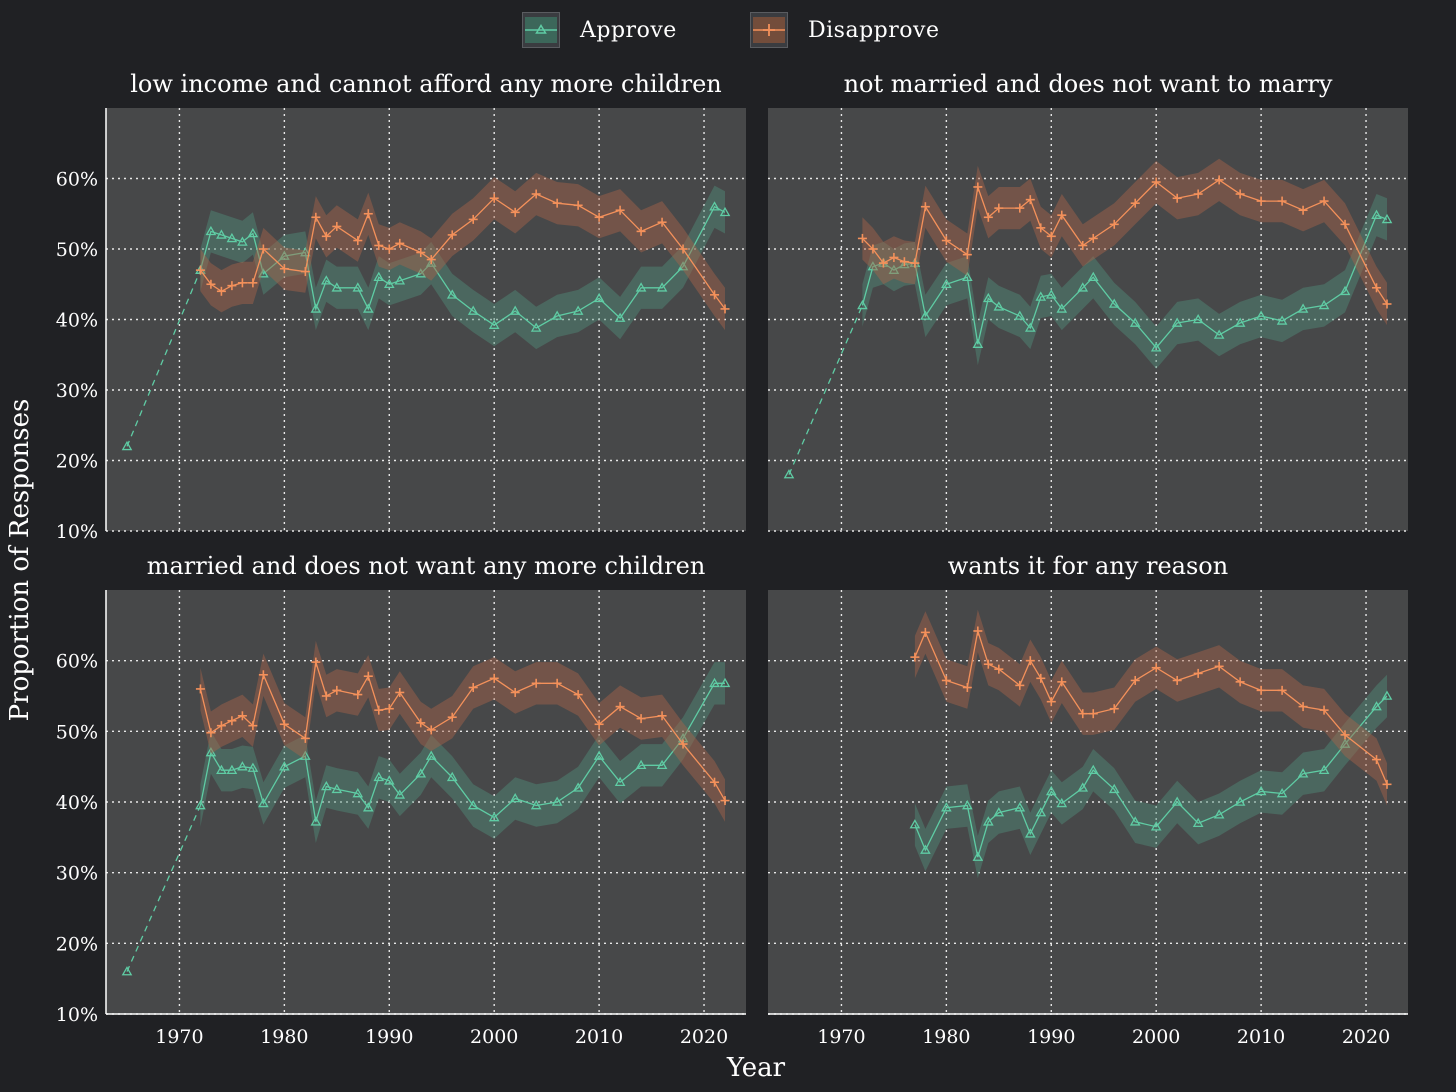  Describe the element at coordinates (844, 30) in the screenshot. I see `legend-disapprove: Disapprove` at that location.